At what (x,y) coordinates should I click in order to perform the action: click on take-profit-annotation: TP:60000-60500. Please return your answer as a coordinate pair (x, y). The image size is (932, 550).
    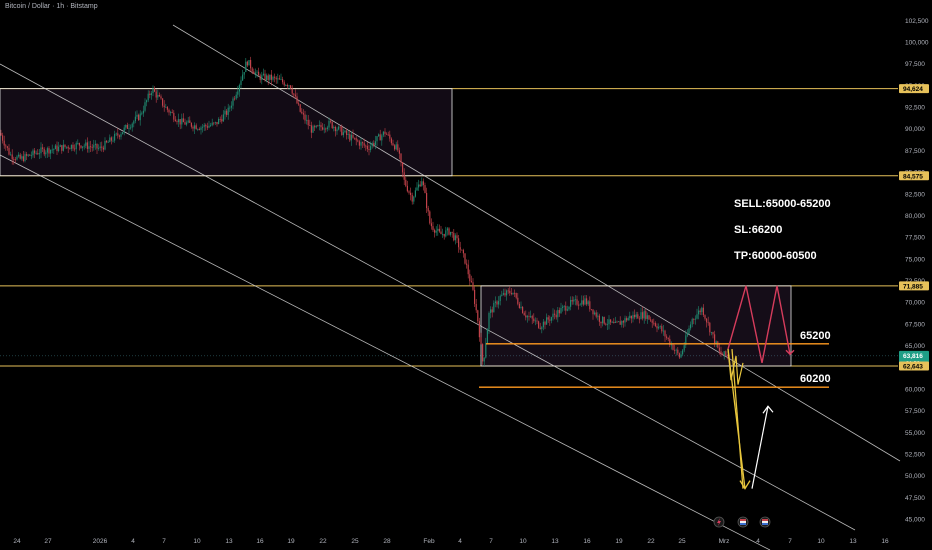
    Looking at the image, I should click on (775, 256).